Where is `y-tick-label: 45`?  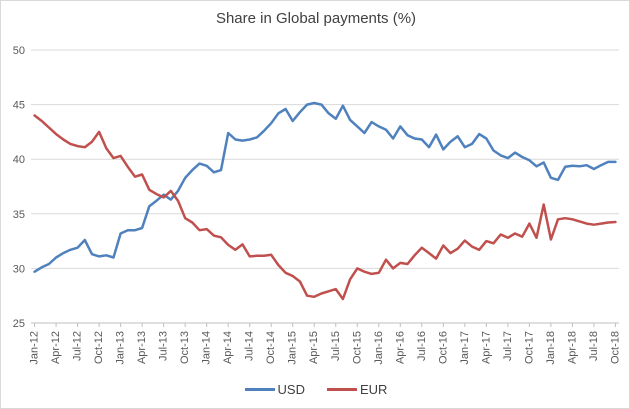
y-tick-label: 45 is located at coordinates (19, 106).